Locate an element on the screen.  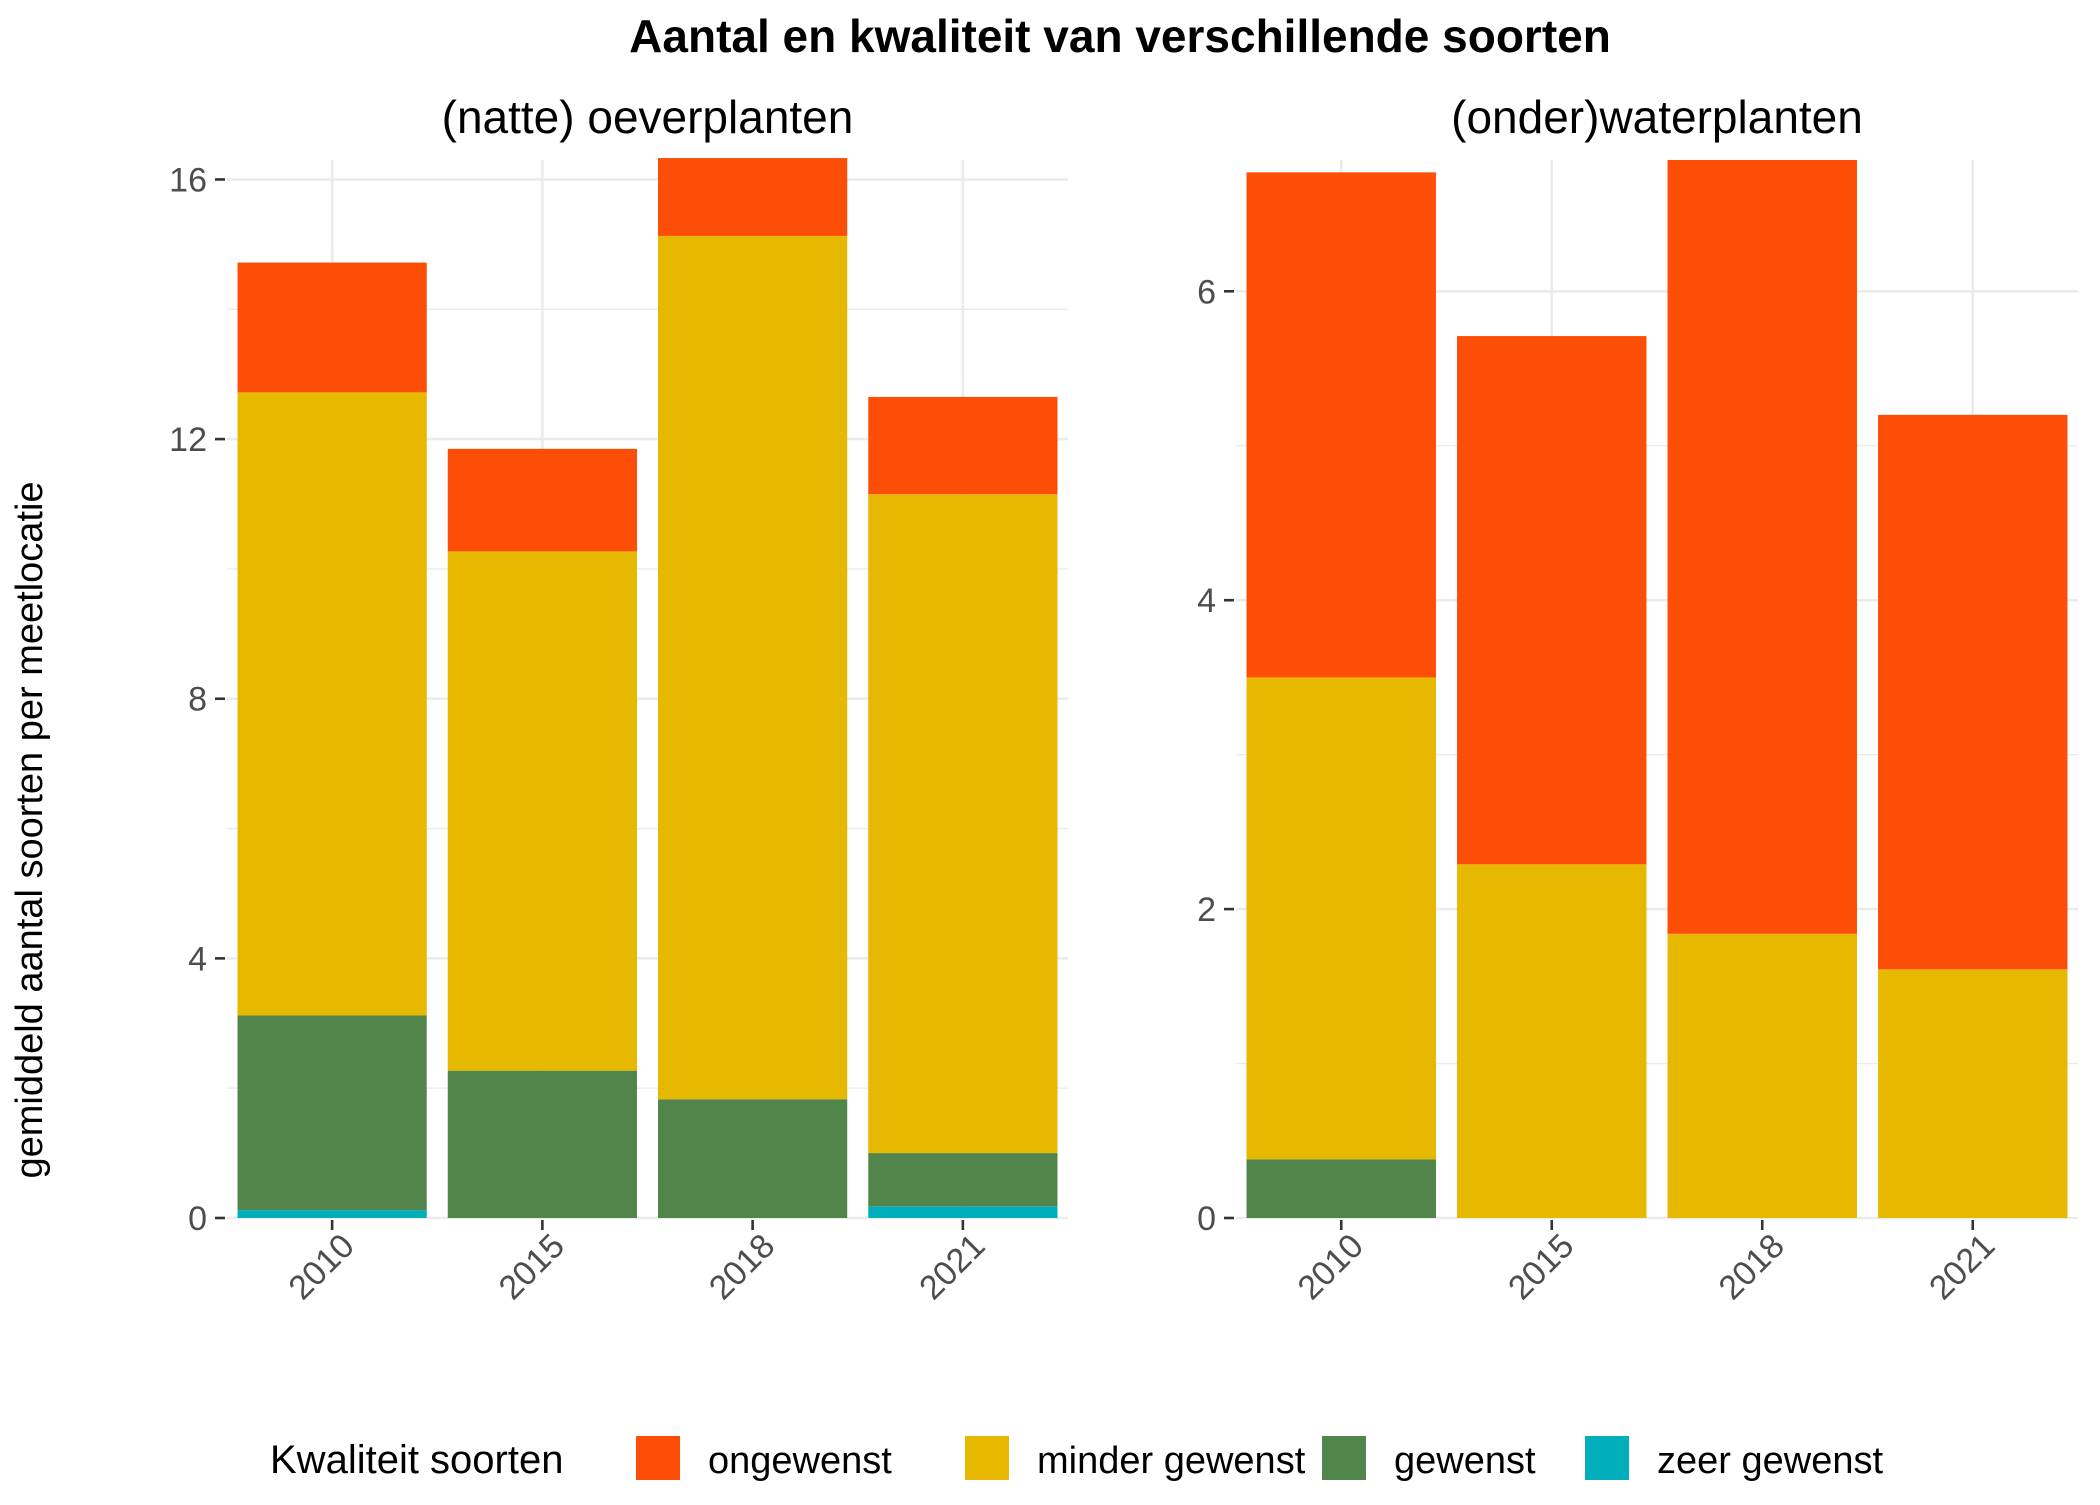
legend-key-minder-gewenst is located at coordinates (987, 1458).